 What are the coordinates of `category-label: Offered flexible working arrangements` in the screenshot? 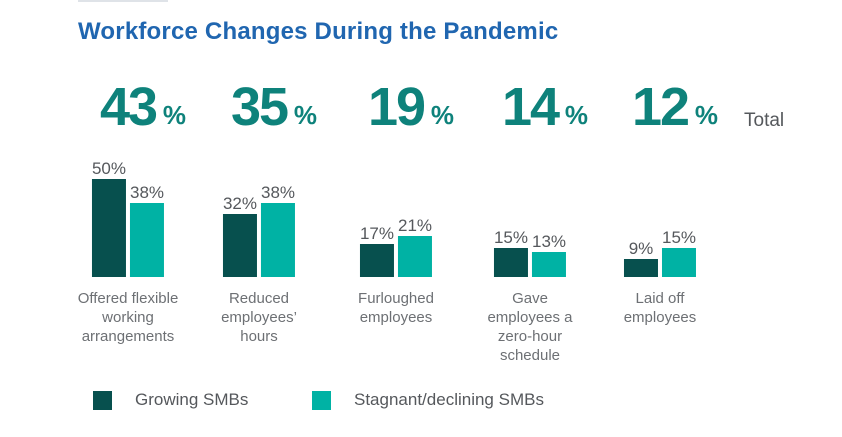 It's located at (128, 317).